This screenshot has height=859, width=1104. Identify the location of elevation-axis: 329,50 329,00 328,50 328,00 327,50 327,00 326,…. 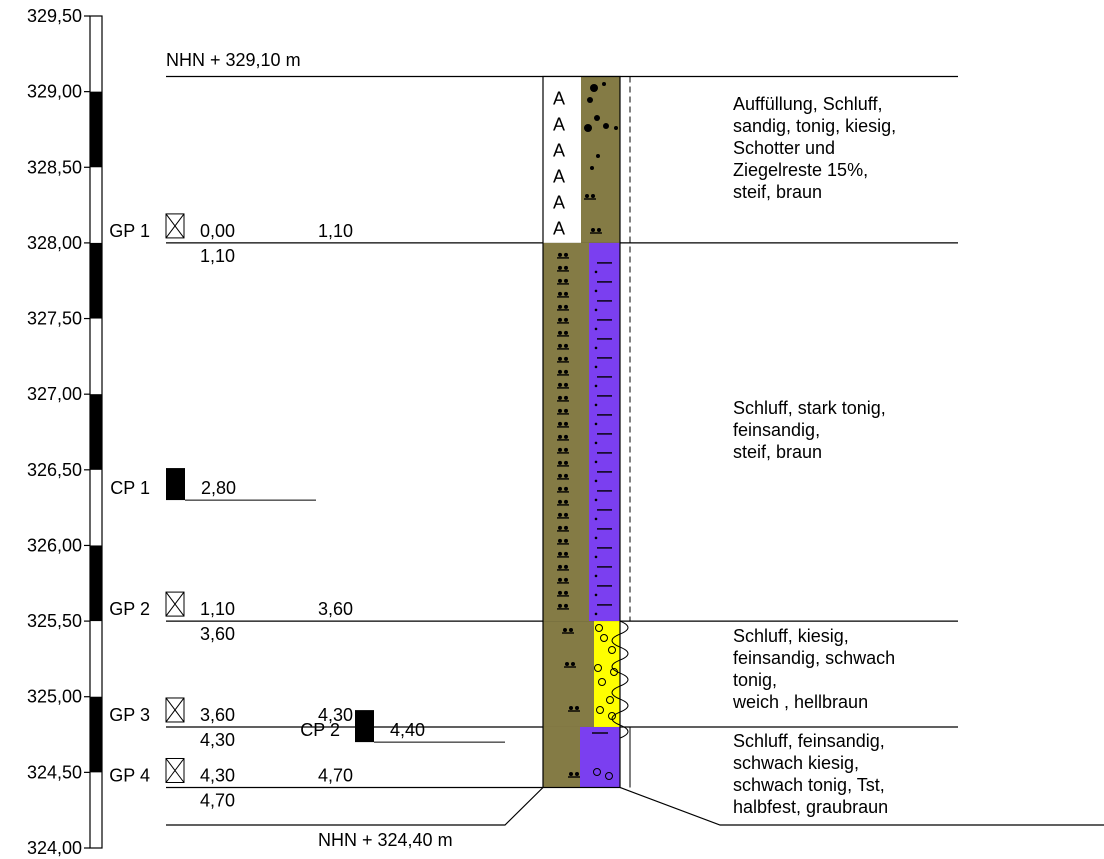
(65, 432).